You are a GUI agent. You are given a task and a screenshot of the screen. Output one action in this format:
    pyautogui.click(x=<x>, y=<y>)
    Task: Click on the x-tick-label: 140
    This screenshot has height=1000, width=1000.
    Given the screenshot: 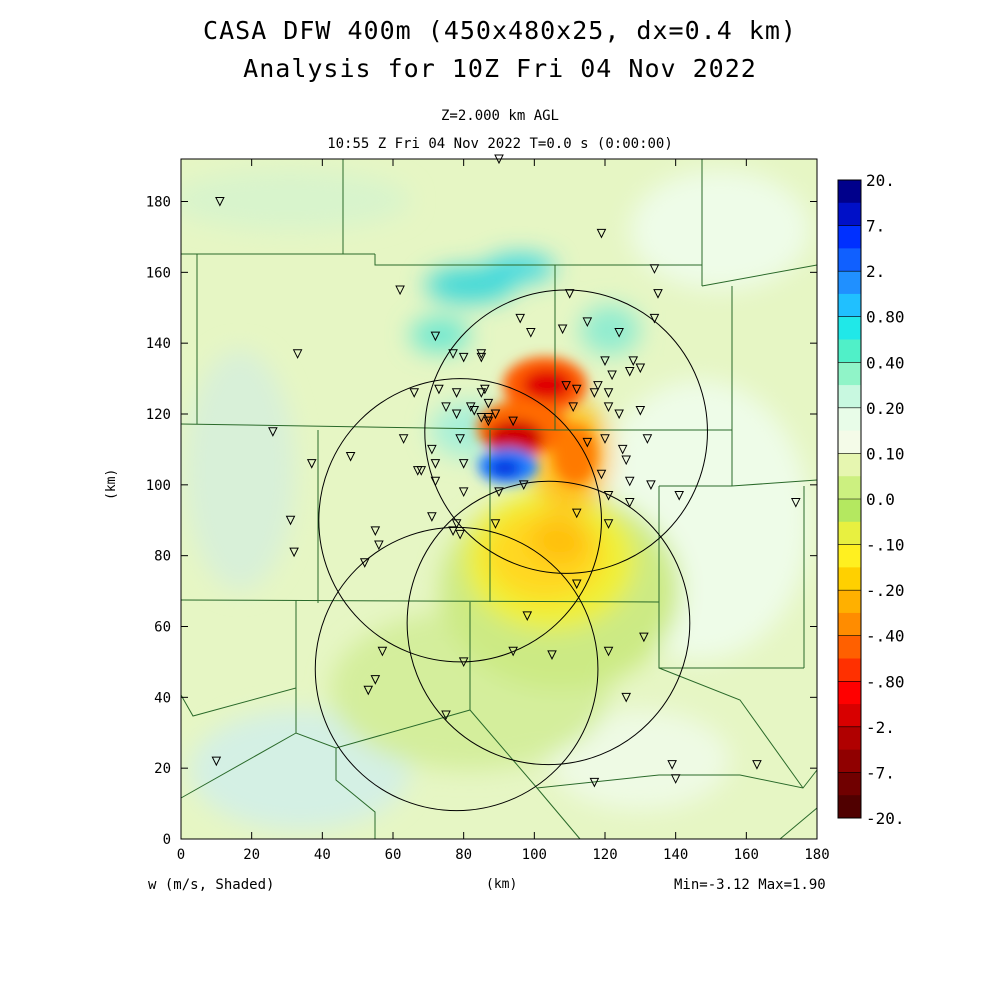 What is the action you would take?
    pyautogui.click(x=675, y=855)
    